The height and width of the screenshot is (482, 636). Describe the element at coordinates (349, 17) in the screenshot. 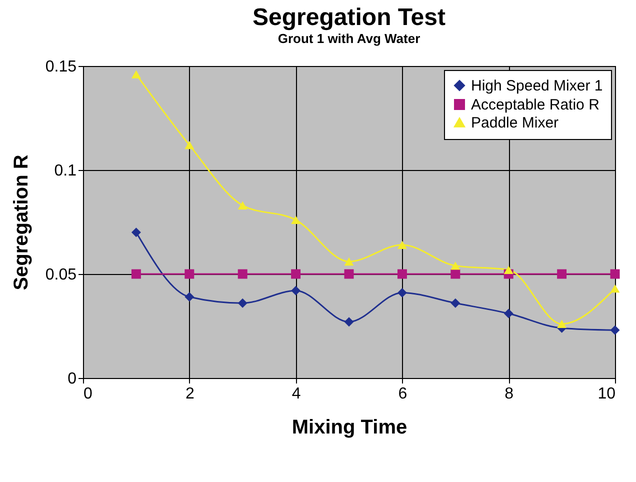

I see `chart-title: Segregation Test` at that location.